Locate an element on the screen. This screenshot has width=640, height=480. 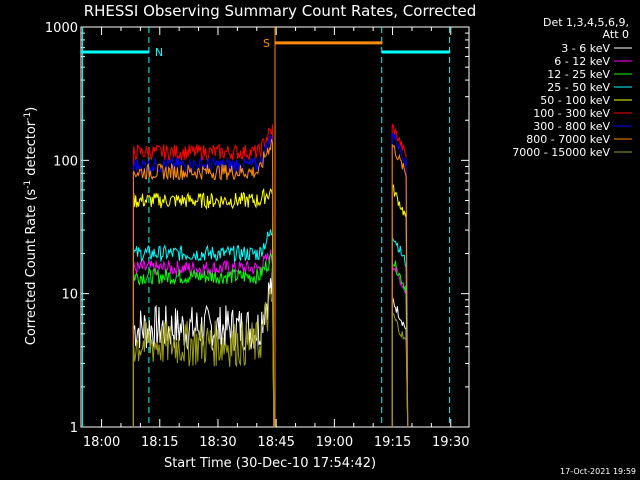
x-tick-label-4: 19:00 is located at coordinates (334, 442).